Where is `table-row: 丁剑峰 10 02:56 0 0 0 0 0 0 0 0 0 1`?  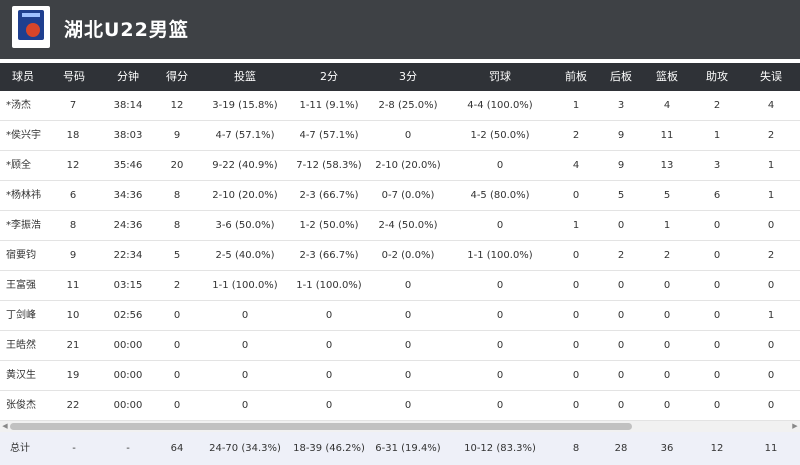 table-row: 丁剑峰 10 02:56 0 0 0 0 0 0 0 0 0 1 is located at coordinates (400, 316).